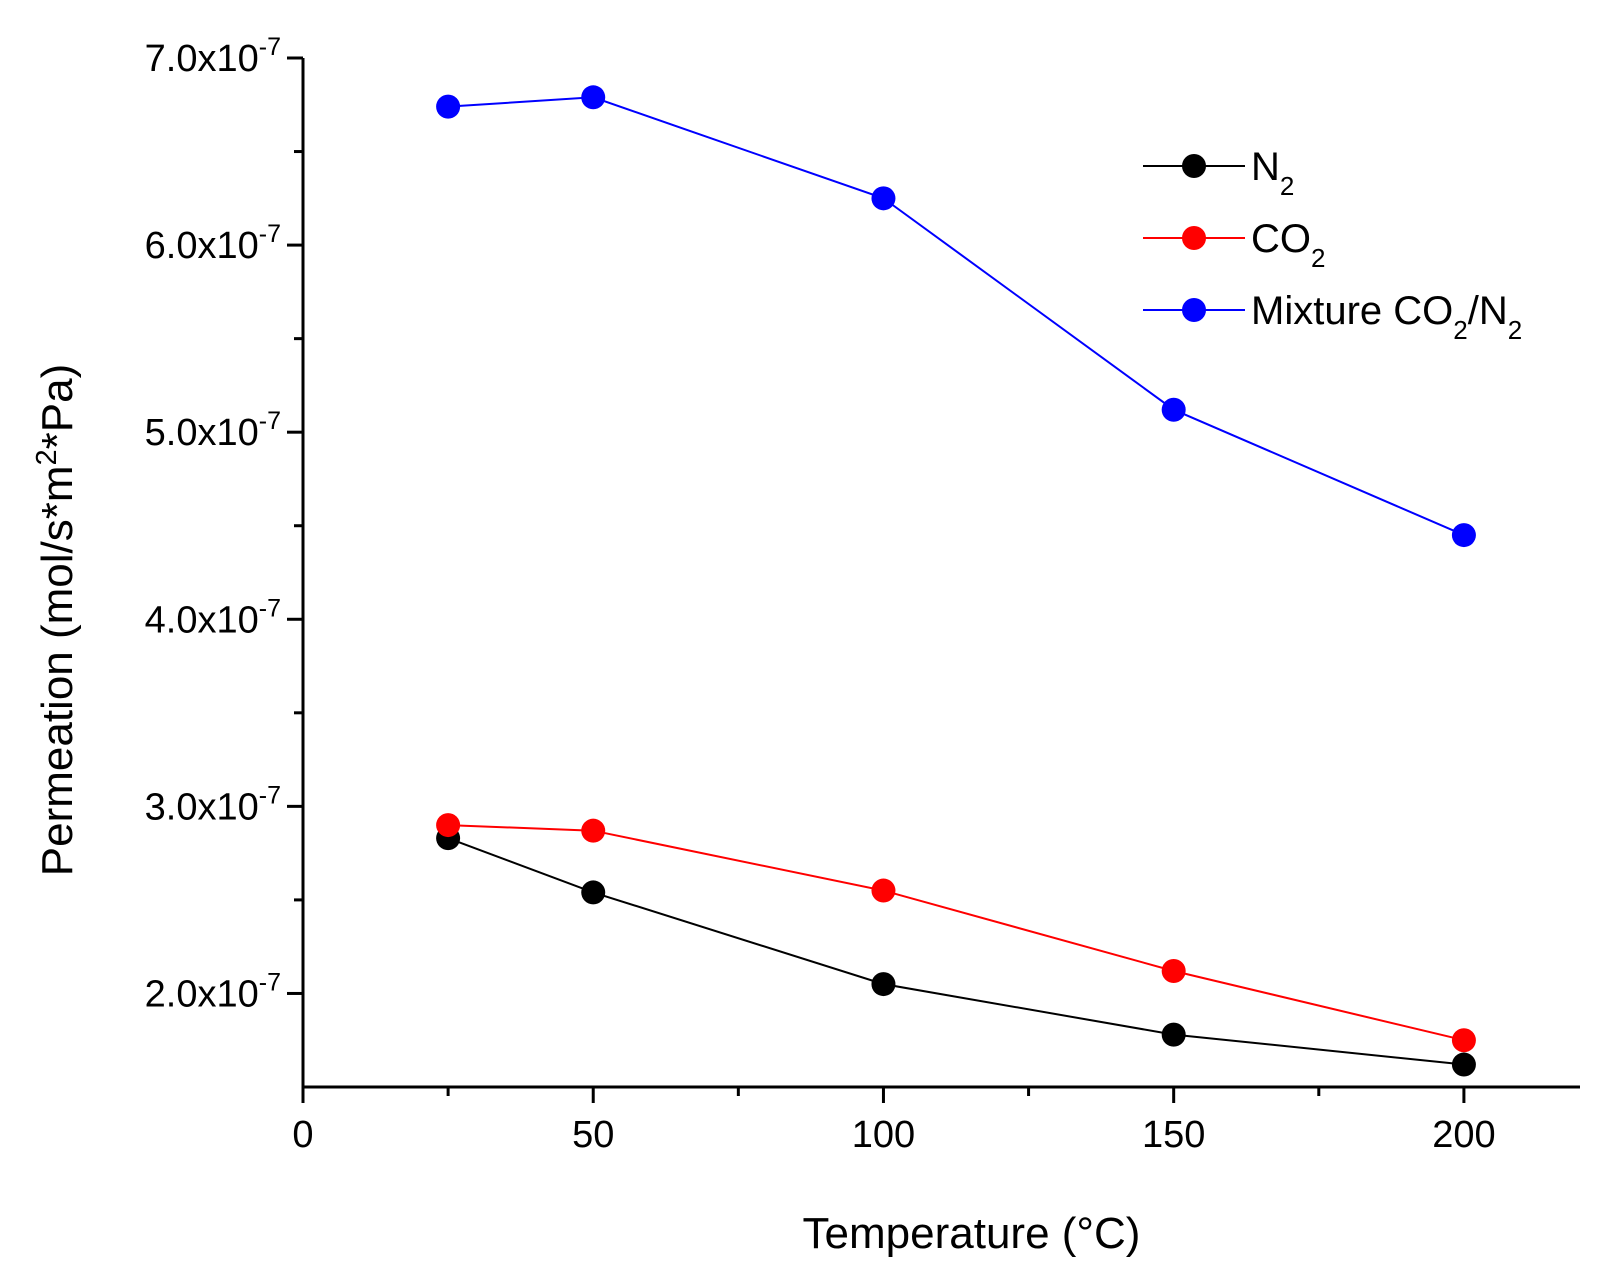 The height and width of the screenshot is (1272, 1606). What do you see at coordinates (213, 617) in the screenshot?
I see `y-tick-label: 4.0x10⁻⁷` at bounding box center [213, 617].